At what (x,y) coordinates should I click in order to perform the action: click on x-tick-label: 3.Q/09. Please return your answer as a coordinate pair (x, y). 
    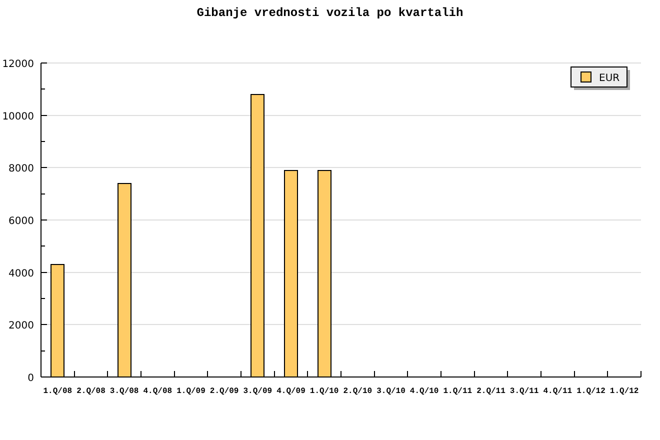
    Looking at the image, I should click on (257, 391).